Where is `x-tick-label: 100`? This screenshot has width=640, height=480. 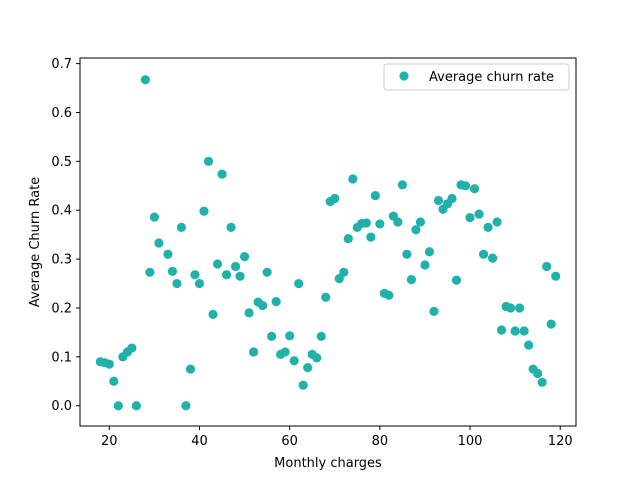
x-tick-label: 100 is located at coordinates (470, 441).